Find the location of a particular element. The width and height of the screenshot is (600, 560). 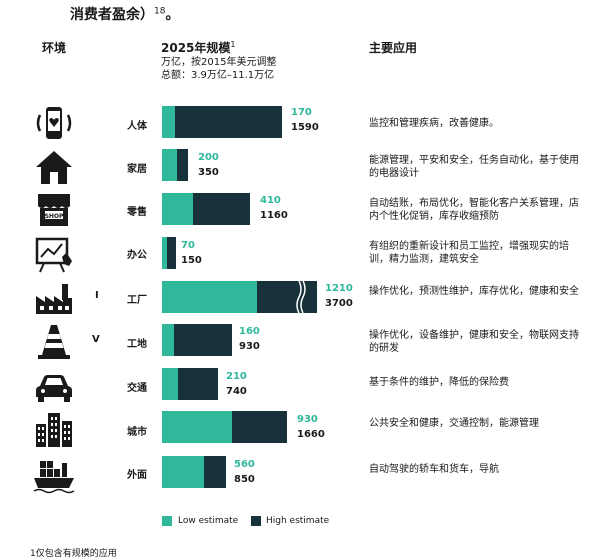

category-label: 工地 is located at coordinates (137, 344).